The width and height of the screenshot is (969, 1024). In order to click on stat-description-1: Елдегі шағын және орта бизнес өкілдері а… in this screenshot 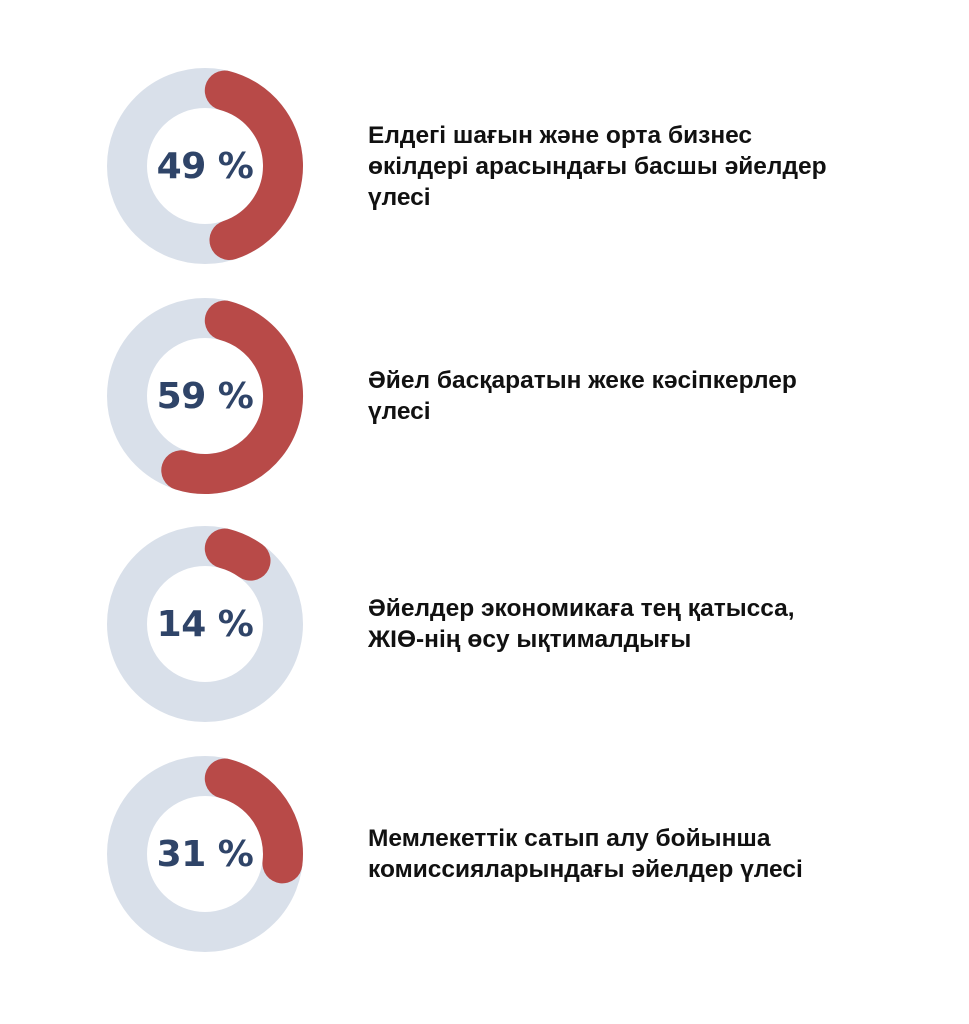, I will do `click(597, 166)`.